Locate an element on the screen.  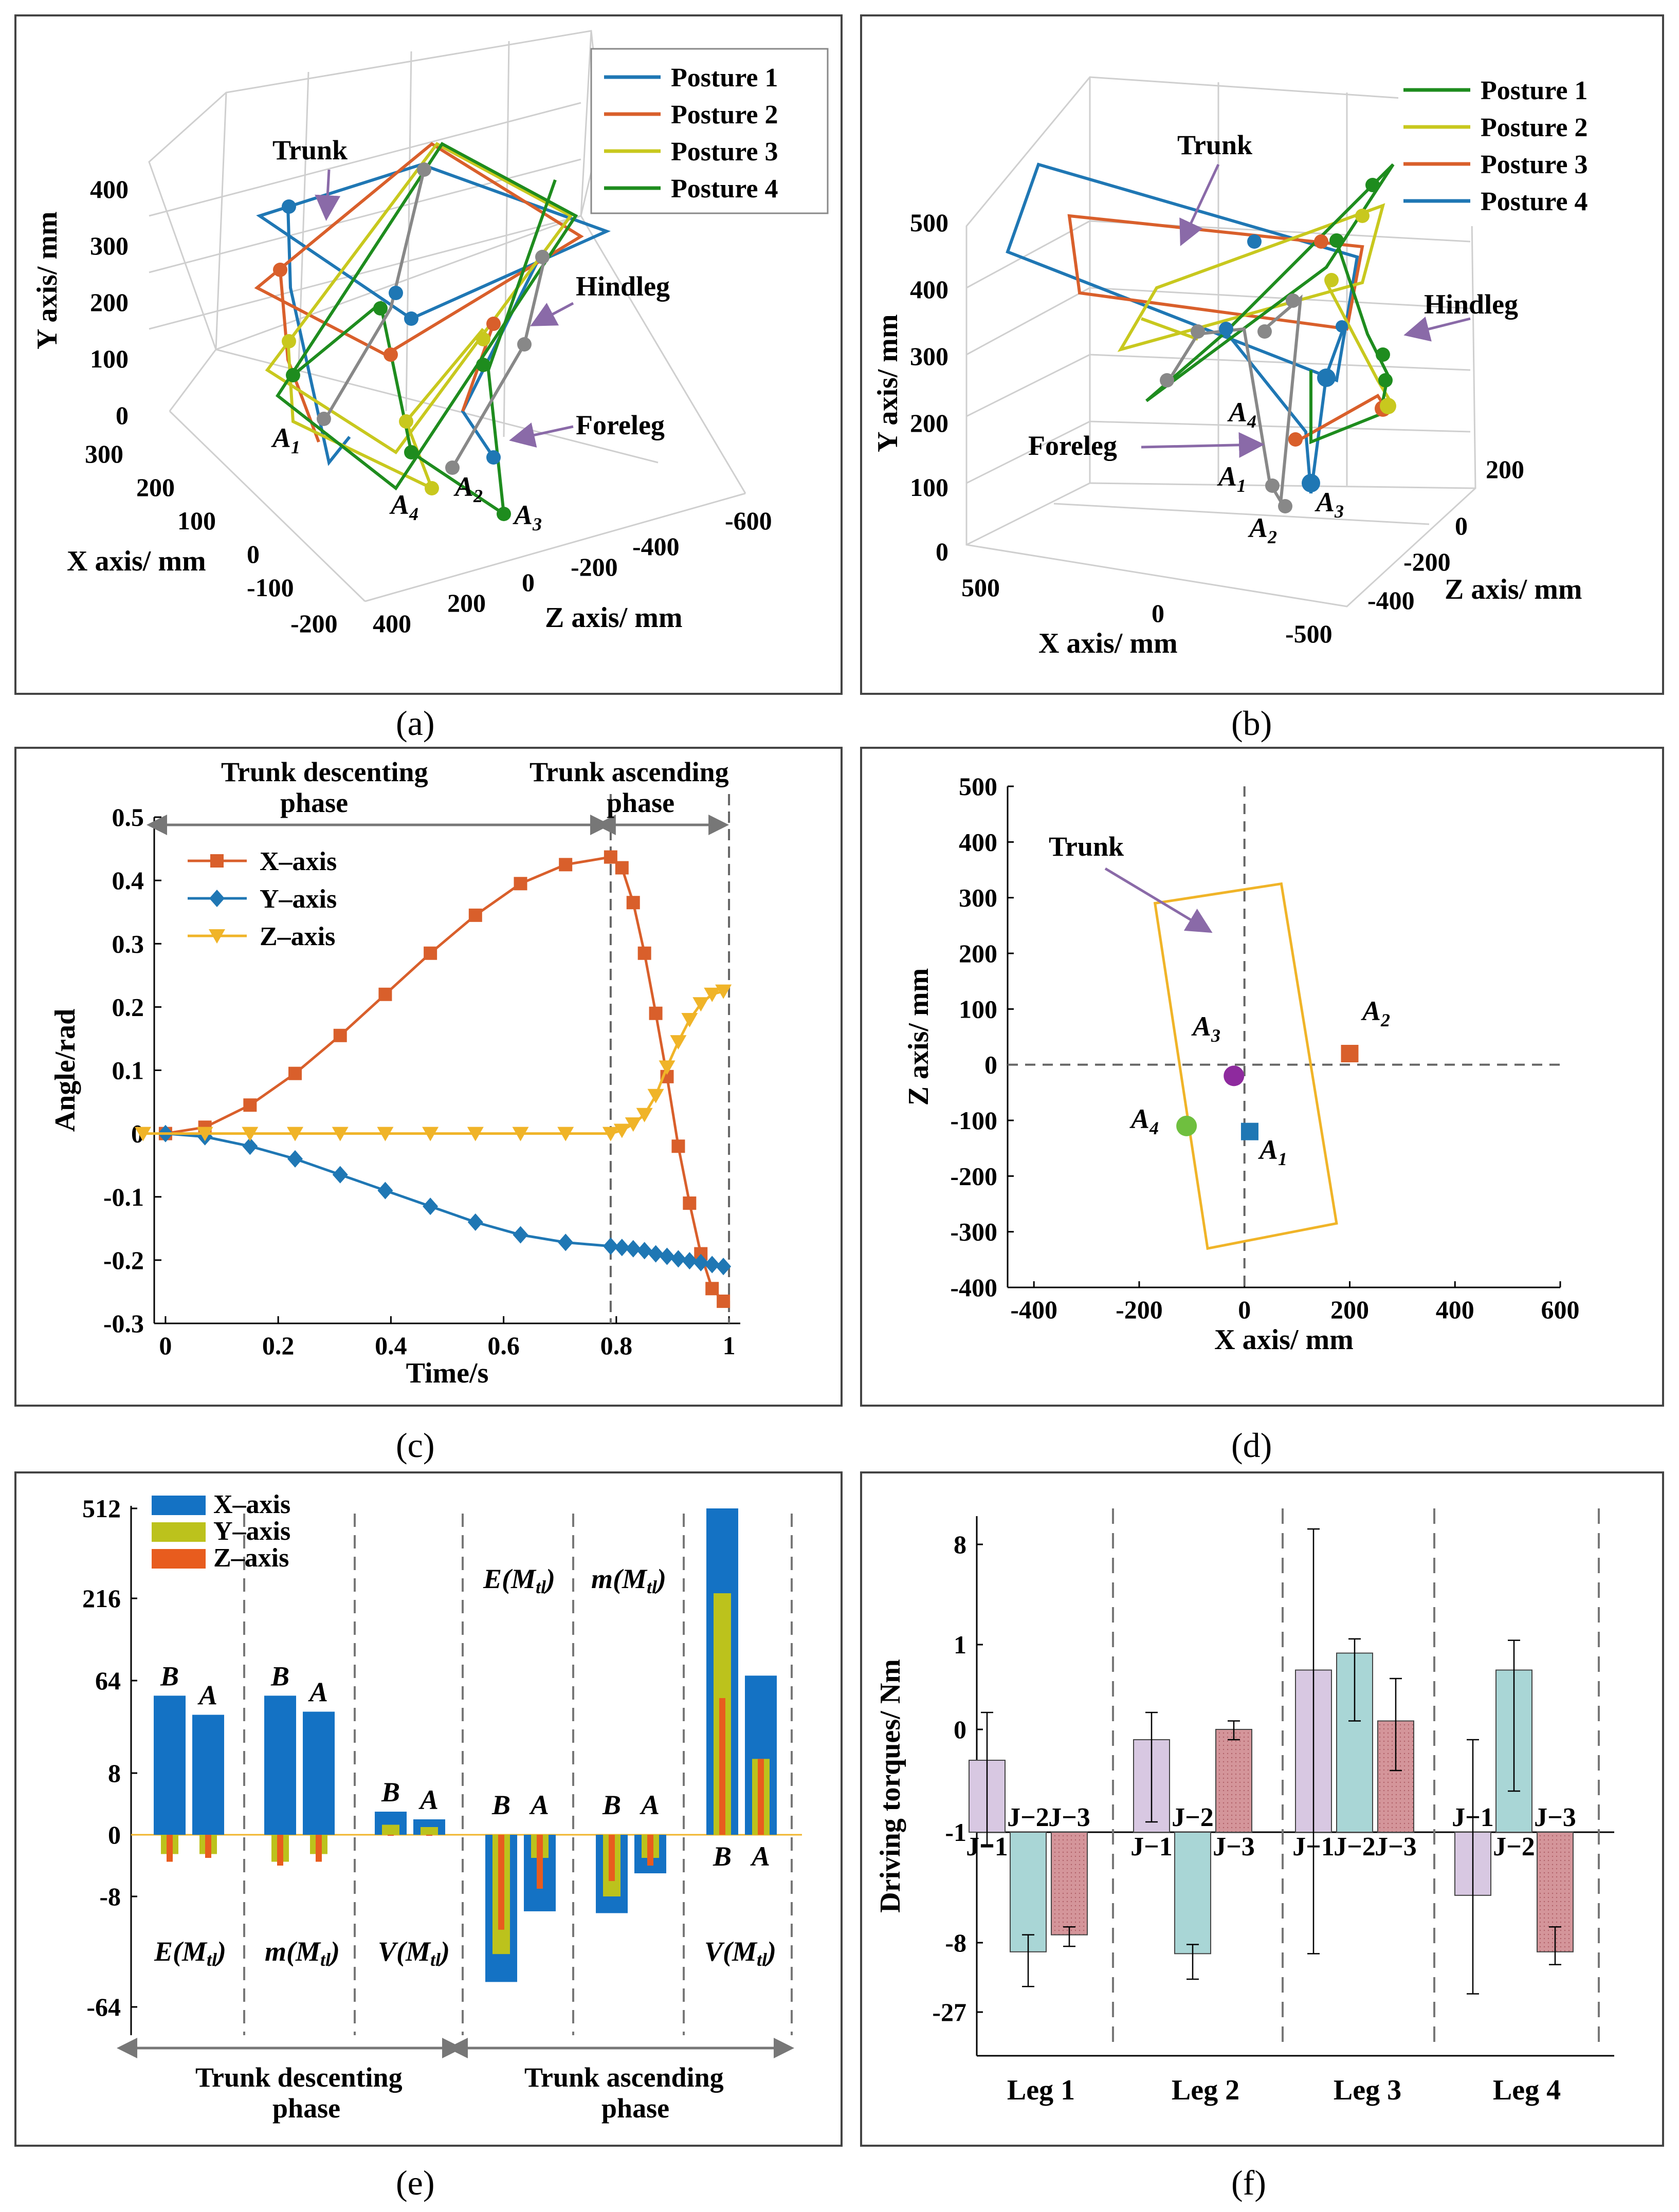
panel-e-ytick-label: 64 is located at coordinates (108, 1680).